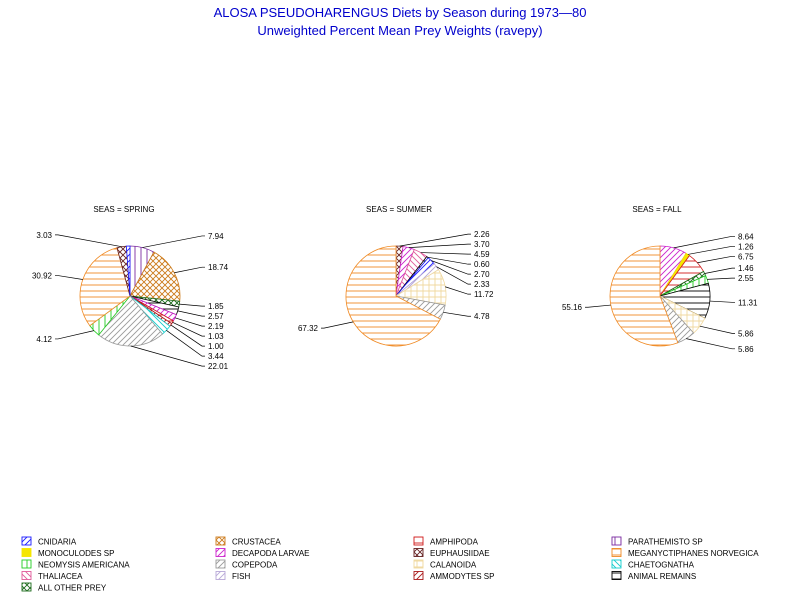 The width and height of the screenshot is (800, 600). What do you see at coordinates (26, 541) in the screenshot?
I see `legend-swatch-cnidaria` at bounding box center [26, 541].